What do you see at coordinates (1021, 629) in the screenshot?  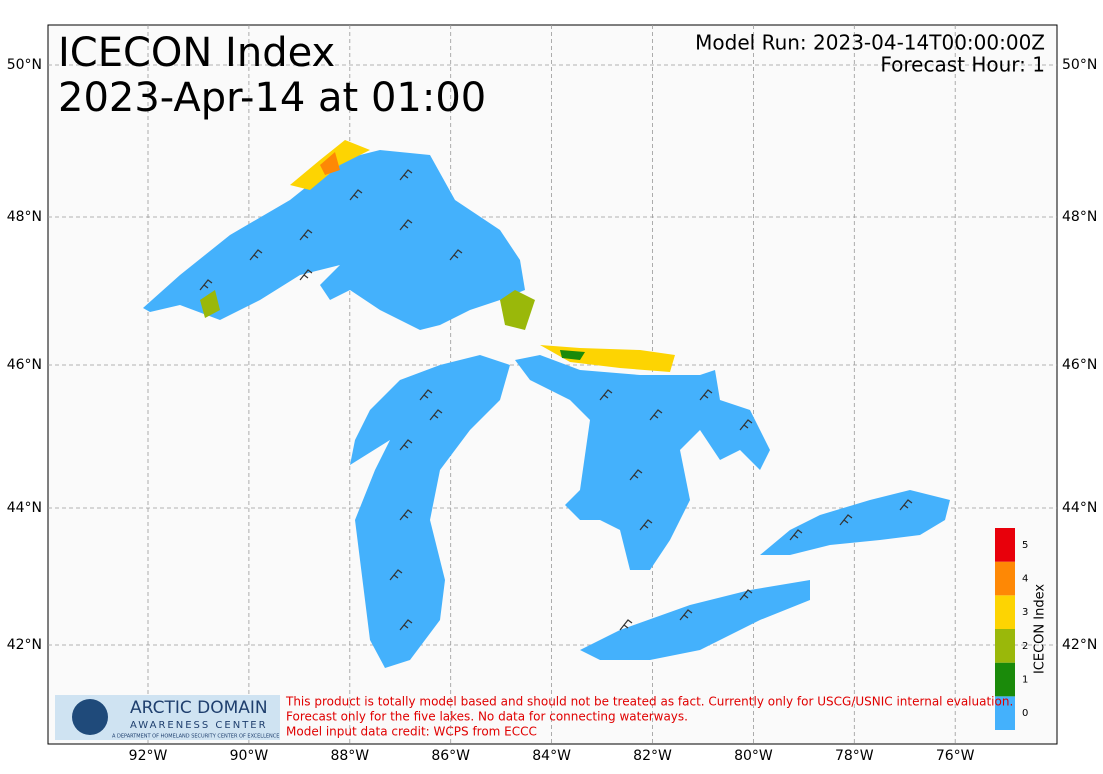 I see `colorbar: 0 1 2 3 4 5 ICECON Index` at bounding box center [1021, 629].